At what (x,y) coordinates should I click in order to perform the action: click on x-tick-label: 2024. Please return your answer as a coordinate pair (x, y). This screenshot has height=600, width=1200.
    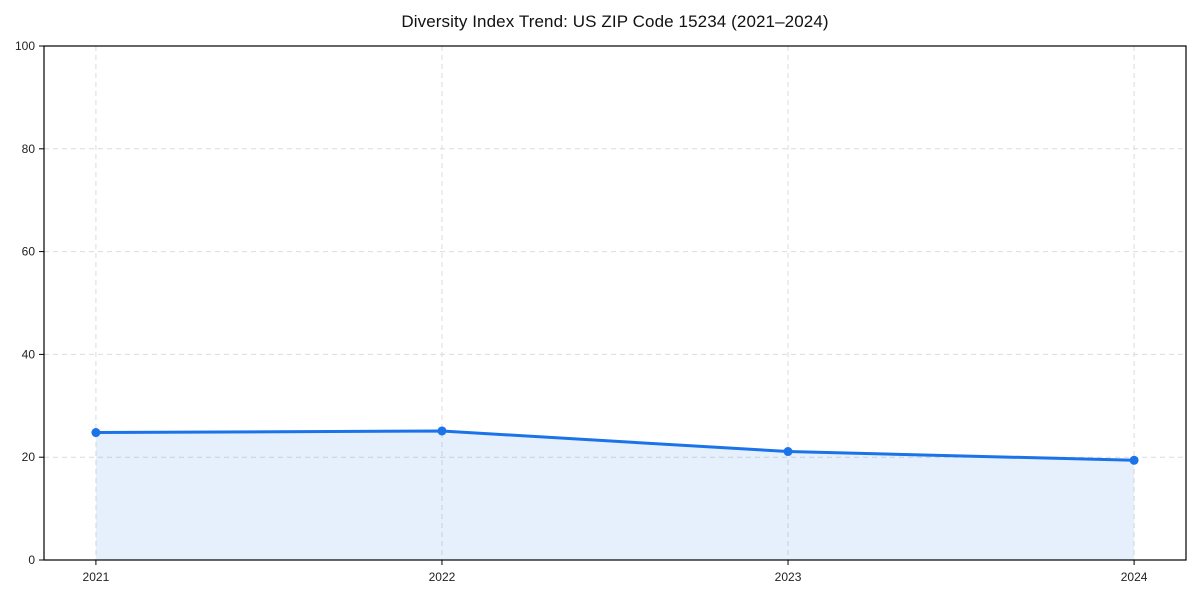
    Looking at the image, I should click on (1134, 577).